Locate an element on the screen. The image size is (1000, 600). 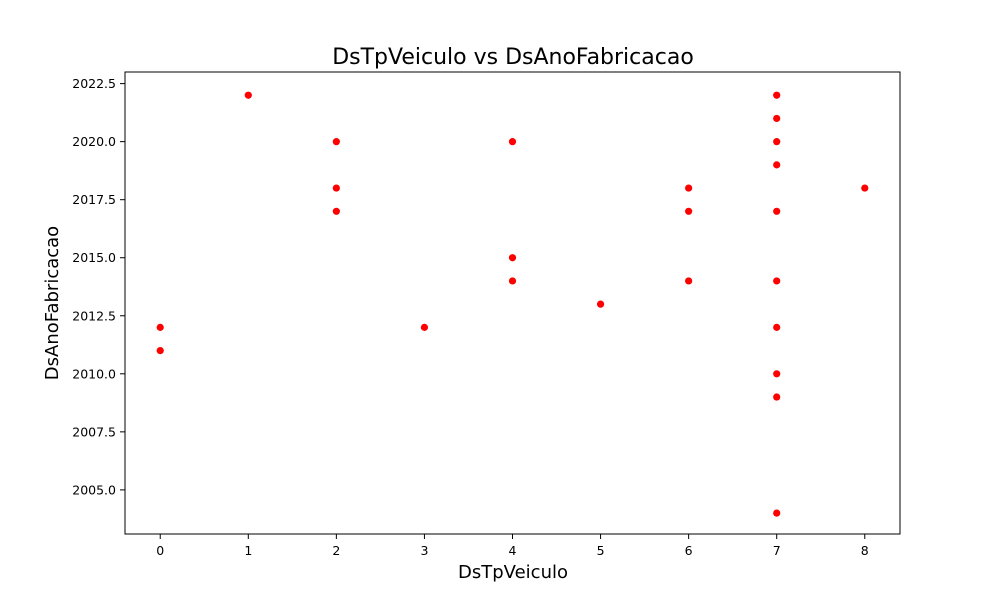
y-tick-label: 2007.5 is located at coordinates (94, 431).